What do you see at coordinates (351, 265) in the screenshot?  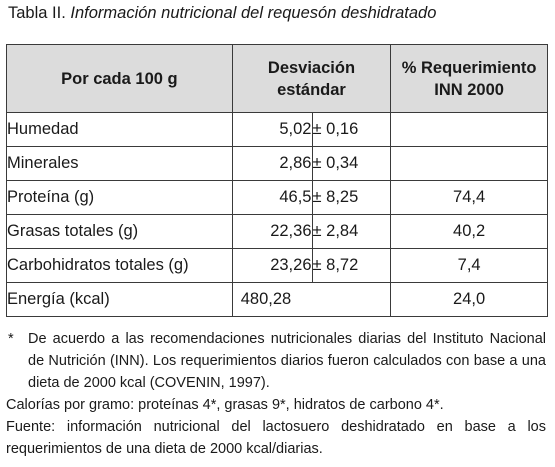 I see `row-deviation: ± 8,72` at bounding box center [351, 265].